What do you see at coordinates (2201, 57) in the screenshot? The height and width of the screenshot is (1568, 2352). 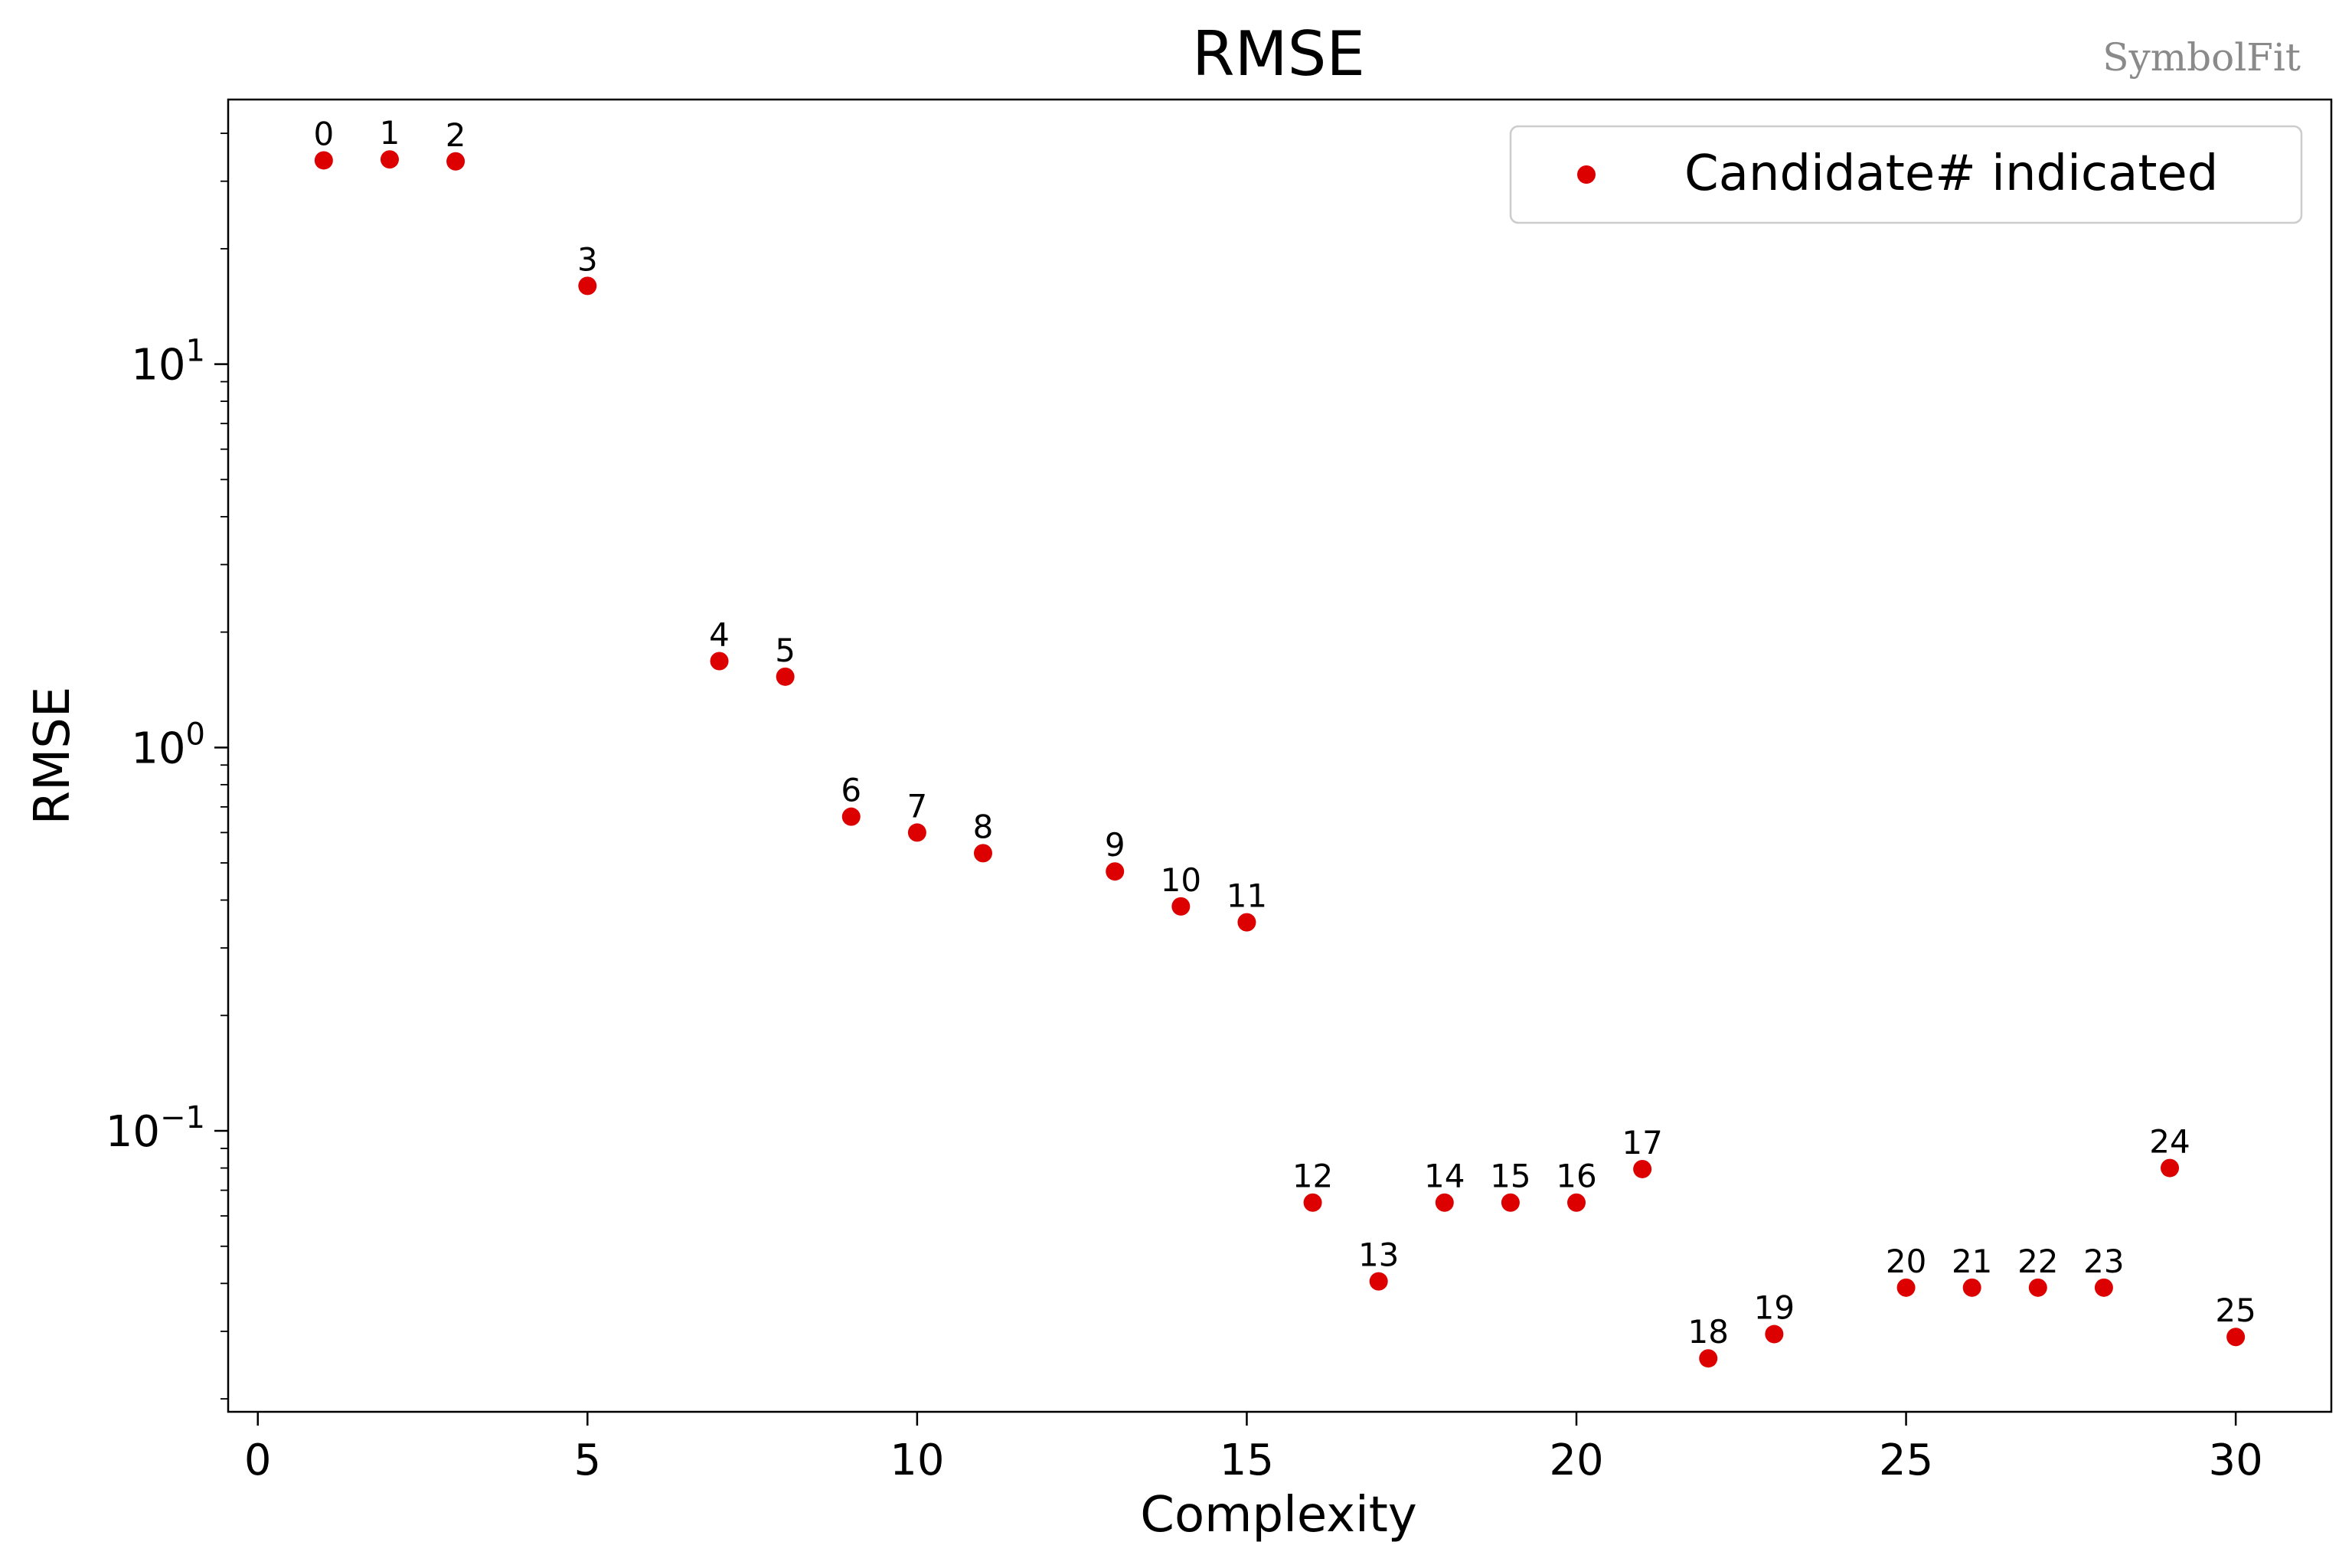 I see `symbolfit-watermark: SymbolFit` at bounding box center [2201, 57].